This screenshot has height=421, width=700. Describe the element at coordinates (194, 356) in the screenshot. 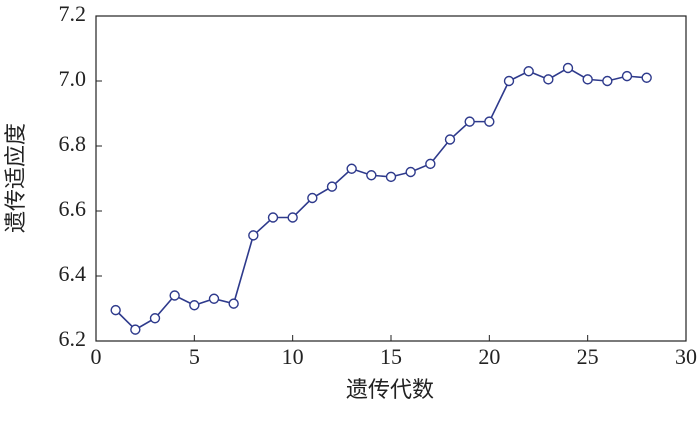

I see `x-tick-label: 5` at that location.